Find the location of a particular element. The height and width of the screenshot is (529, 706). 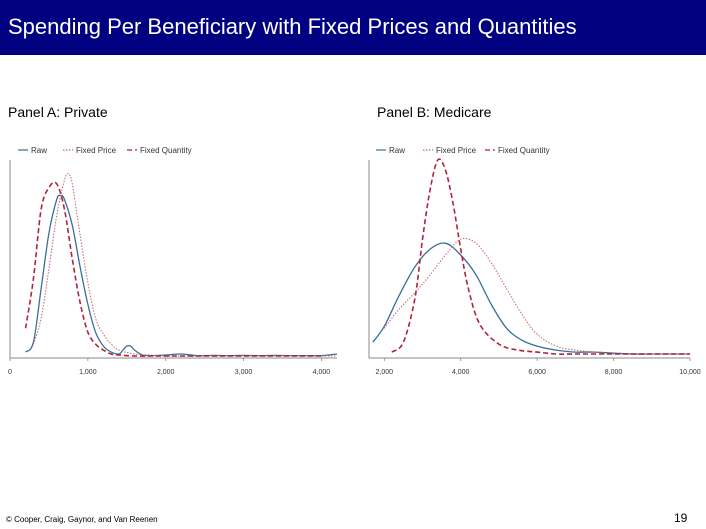

x-tick-label: 0 is located at coordinates (10, 372).